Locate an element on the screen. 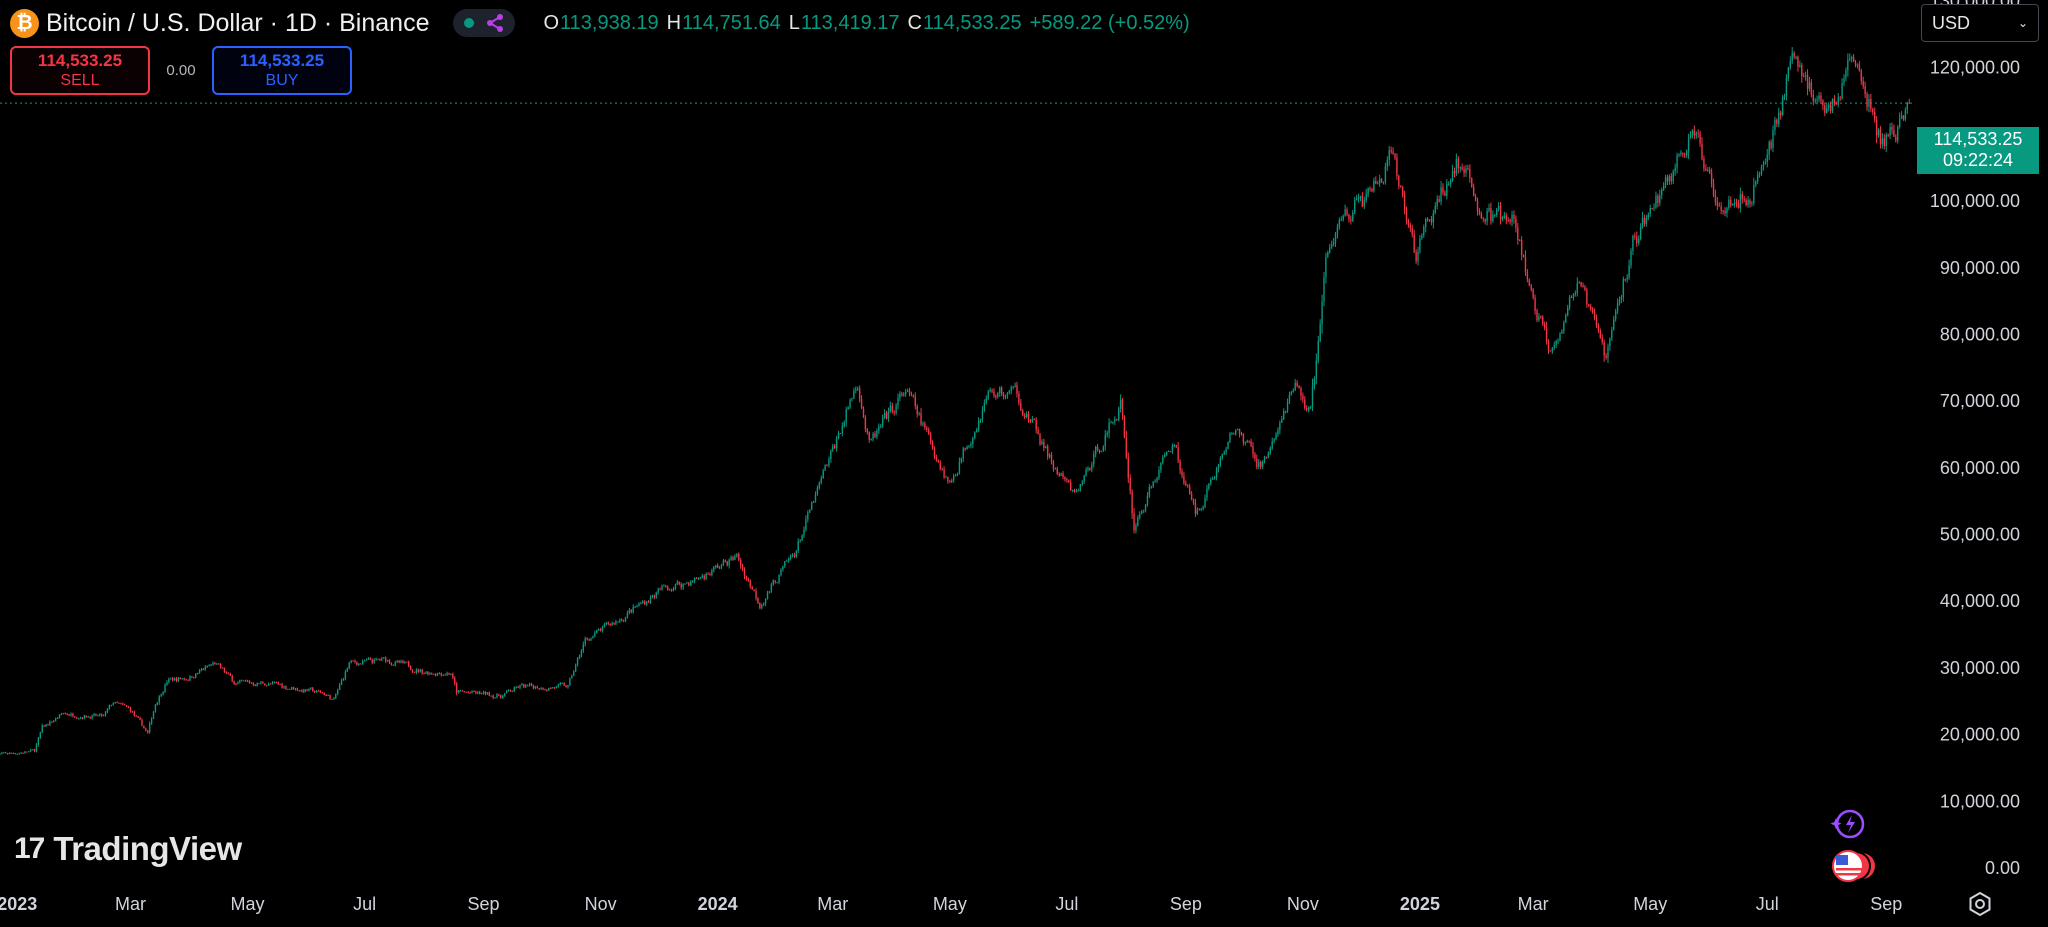  spark-icon is located at coordinates (1848, 824).